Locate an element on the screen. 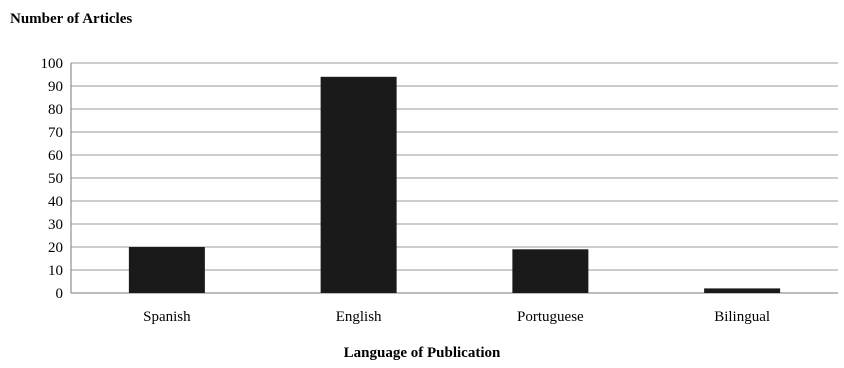  x-axis-title: Language of Publication is located at coordinates (422, 353).